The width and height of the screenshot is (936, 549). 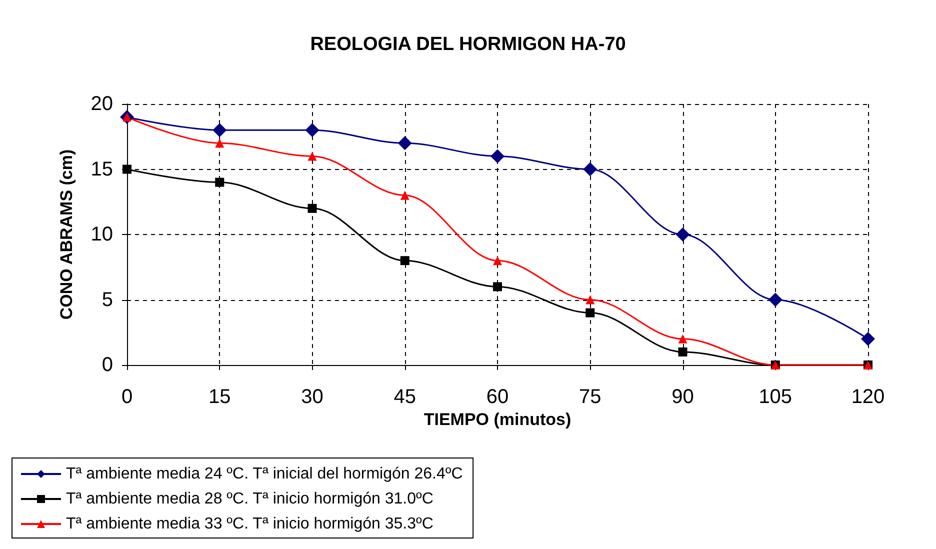 I want to click on x-axis-title: TIEMPO (minutos), so click(x=498, y=419).